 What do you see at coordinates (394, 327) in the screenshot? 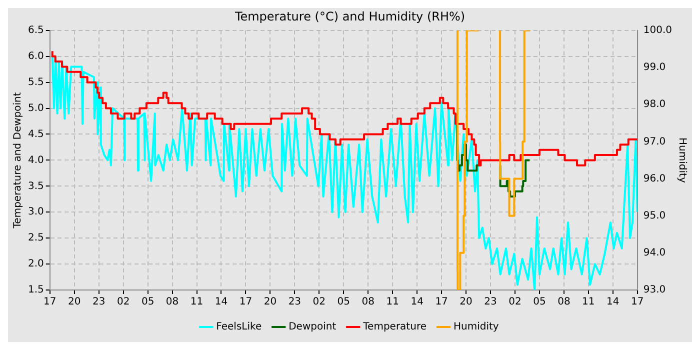
I see `legend-label: Temperature` at bounding box center [394, 327].